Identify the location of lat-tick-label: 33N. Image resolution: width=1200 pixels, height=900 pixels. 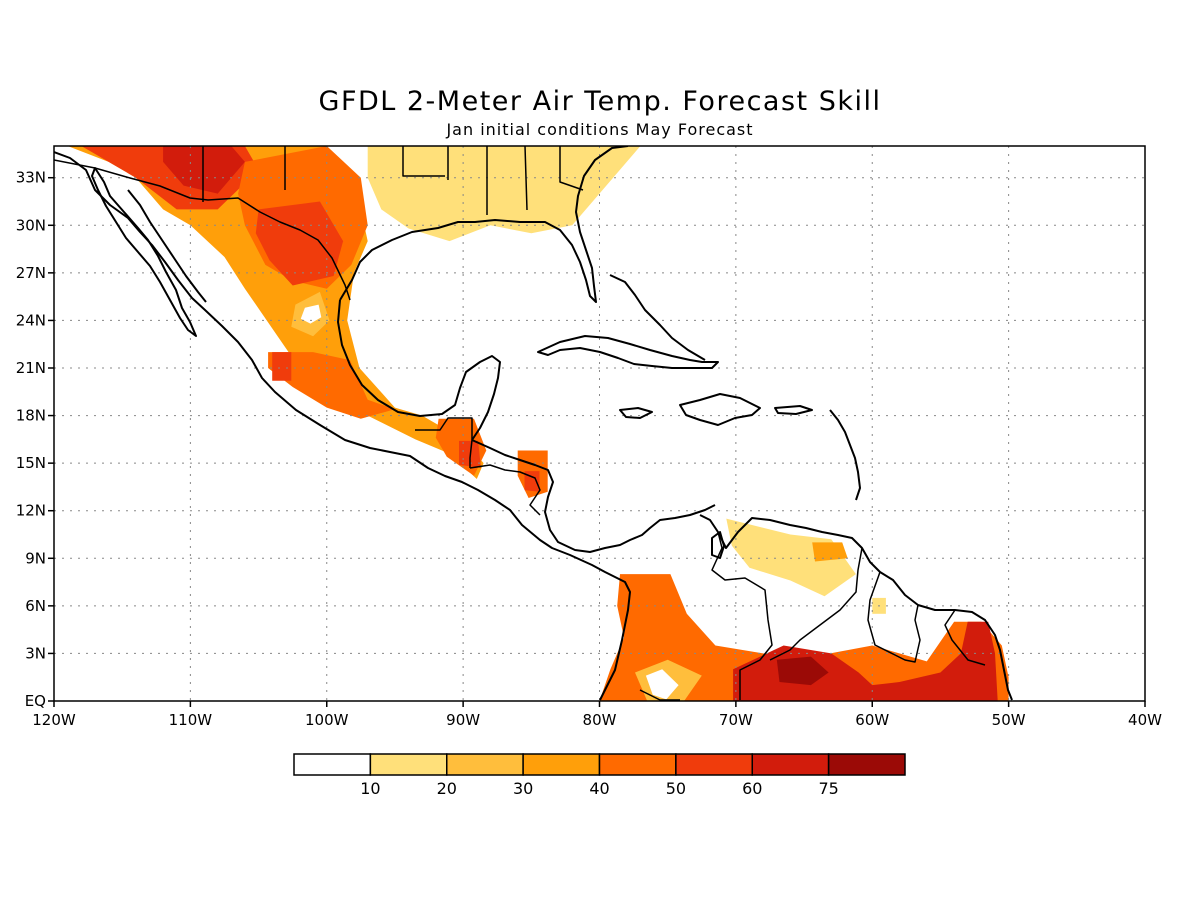
(31, 178).